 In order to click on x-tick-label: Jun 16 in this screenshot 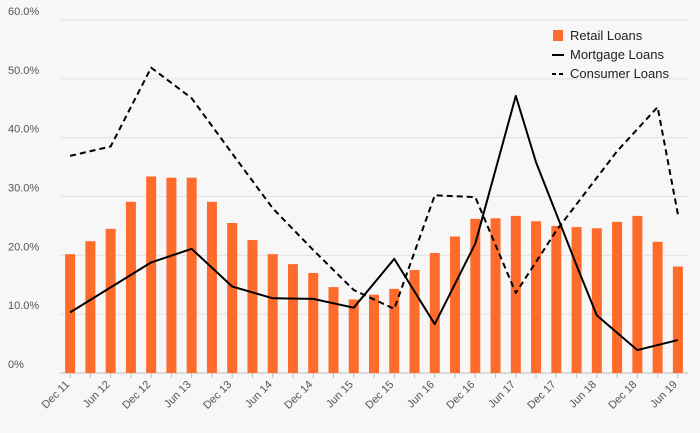, I will do `click(421, 395)`.